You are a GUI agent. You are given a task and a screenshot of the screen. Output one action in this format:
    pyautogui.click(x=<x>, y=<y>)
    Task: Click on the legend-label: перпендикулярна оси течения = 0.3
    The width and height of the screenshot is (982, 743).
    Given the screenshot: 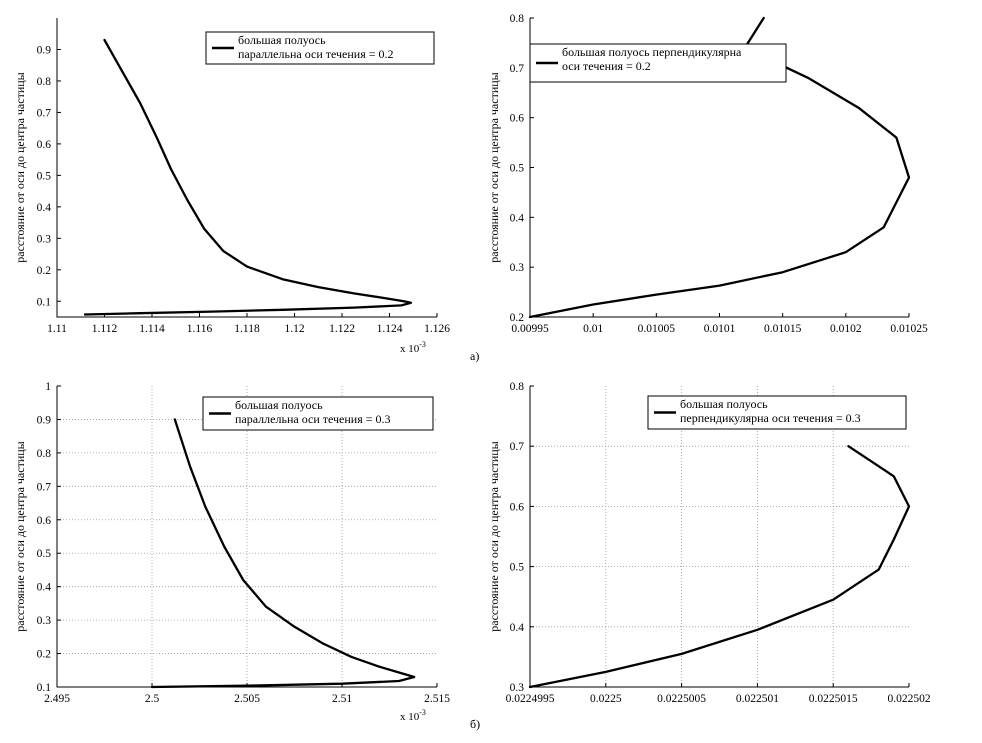 What is the action you would take?
    pyautogui.click(x=770, y=418)
    